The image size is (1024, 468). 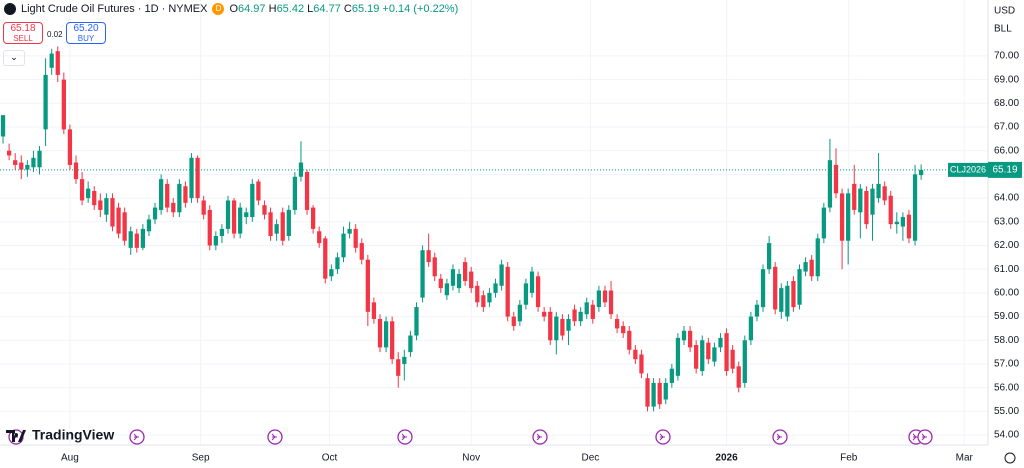 What do you see at coordinates (290, 9) in the screenshot?
I see `ohlc-value: 65.42` at bounding box center [290, 9].